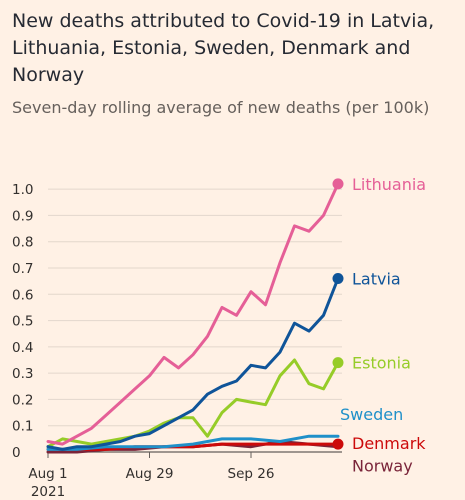  What do you see at coordinates (22, 269) in the screenshot?
I see `y-tick-label: 0.7` at bounding box center [22, 269].